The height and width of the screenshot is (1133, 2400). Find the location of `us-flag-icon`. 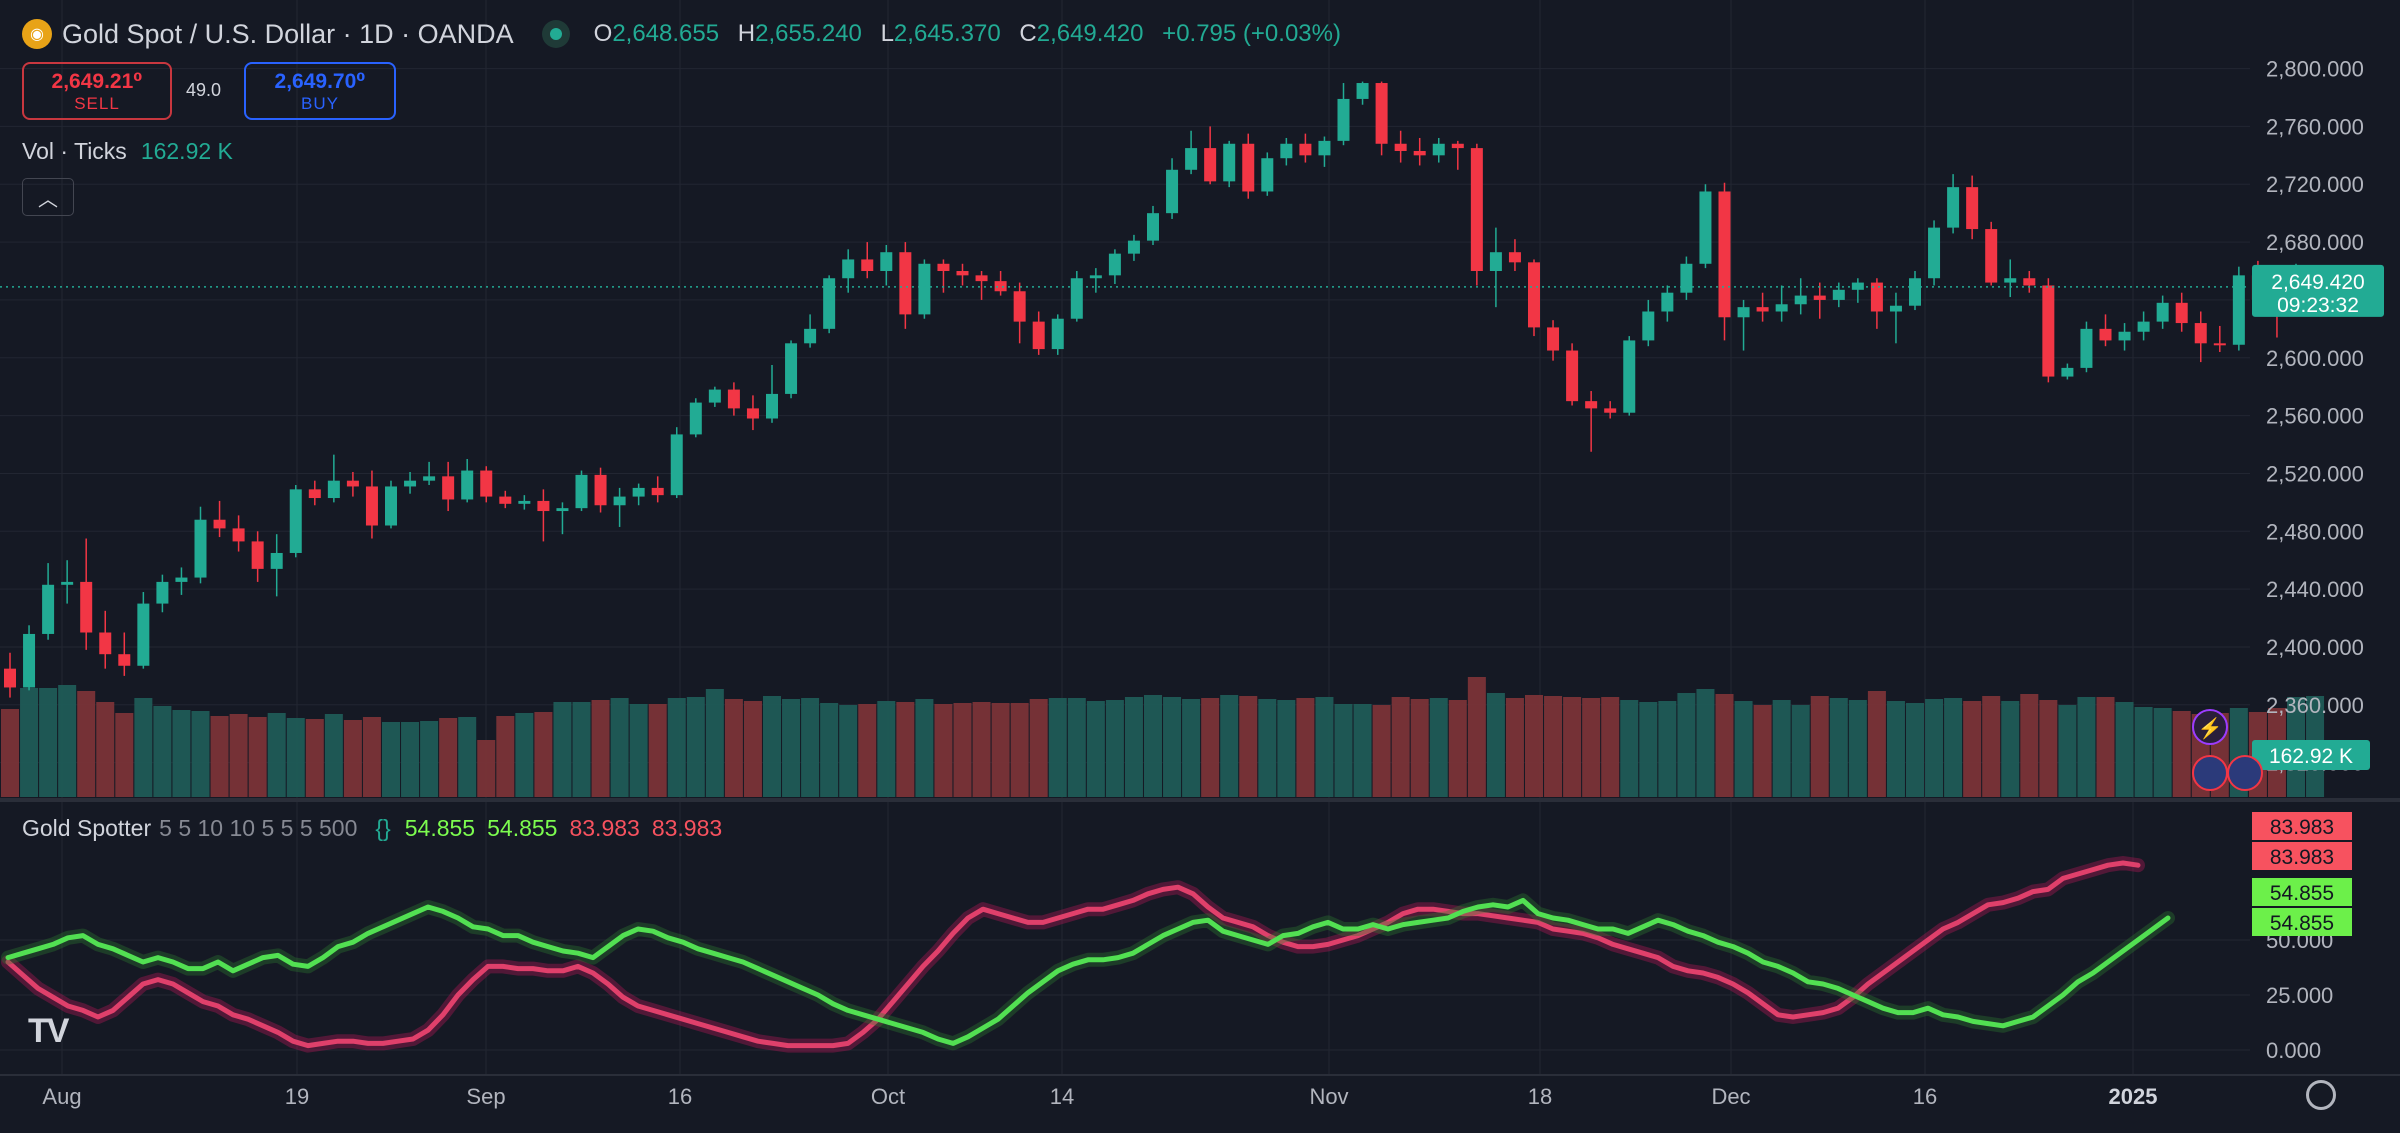

us-flag-icon is located at coordinates (2210, 773).